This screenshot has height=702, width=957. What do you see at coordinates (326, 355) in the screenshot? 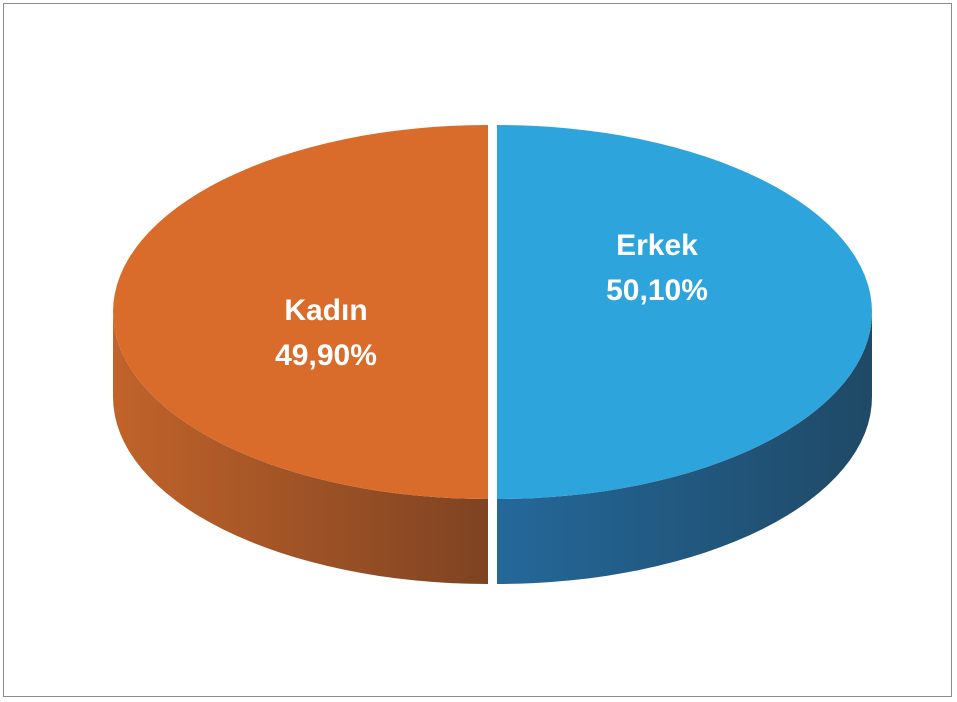
I see `data-label-kadin-value: 49,90%` at bounding box center [326, 355].